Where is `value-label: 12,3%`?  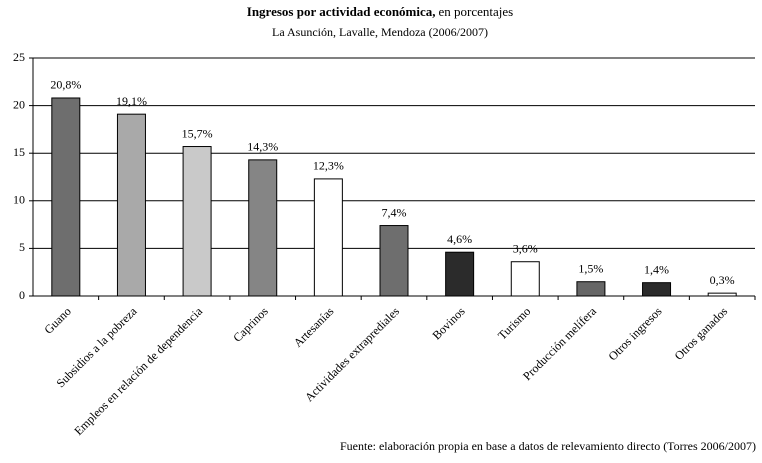 value-label: 12,3% is located at coordinates (328, 166).